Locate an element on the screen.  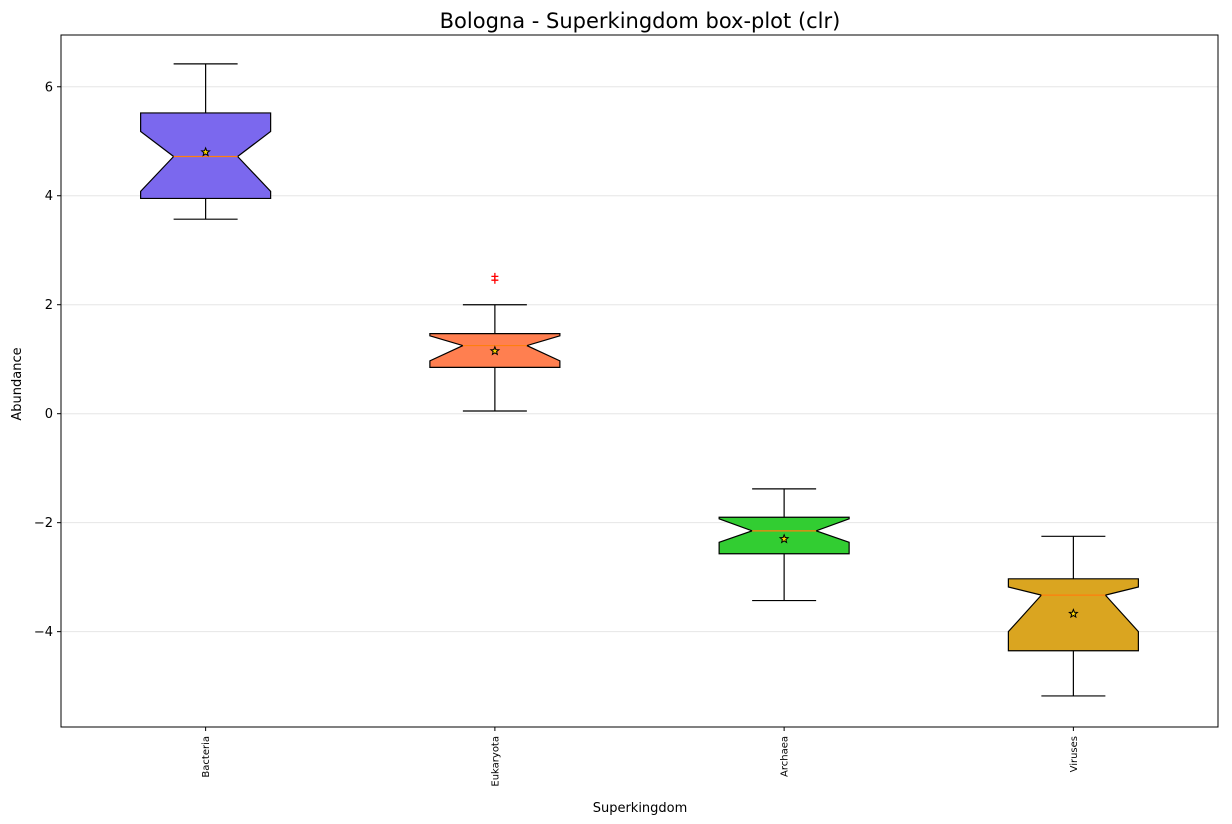
notched-box is located at coordinates (206, 156).